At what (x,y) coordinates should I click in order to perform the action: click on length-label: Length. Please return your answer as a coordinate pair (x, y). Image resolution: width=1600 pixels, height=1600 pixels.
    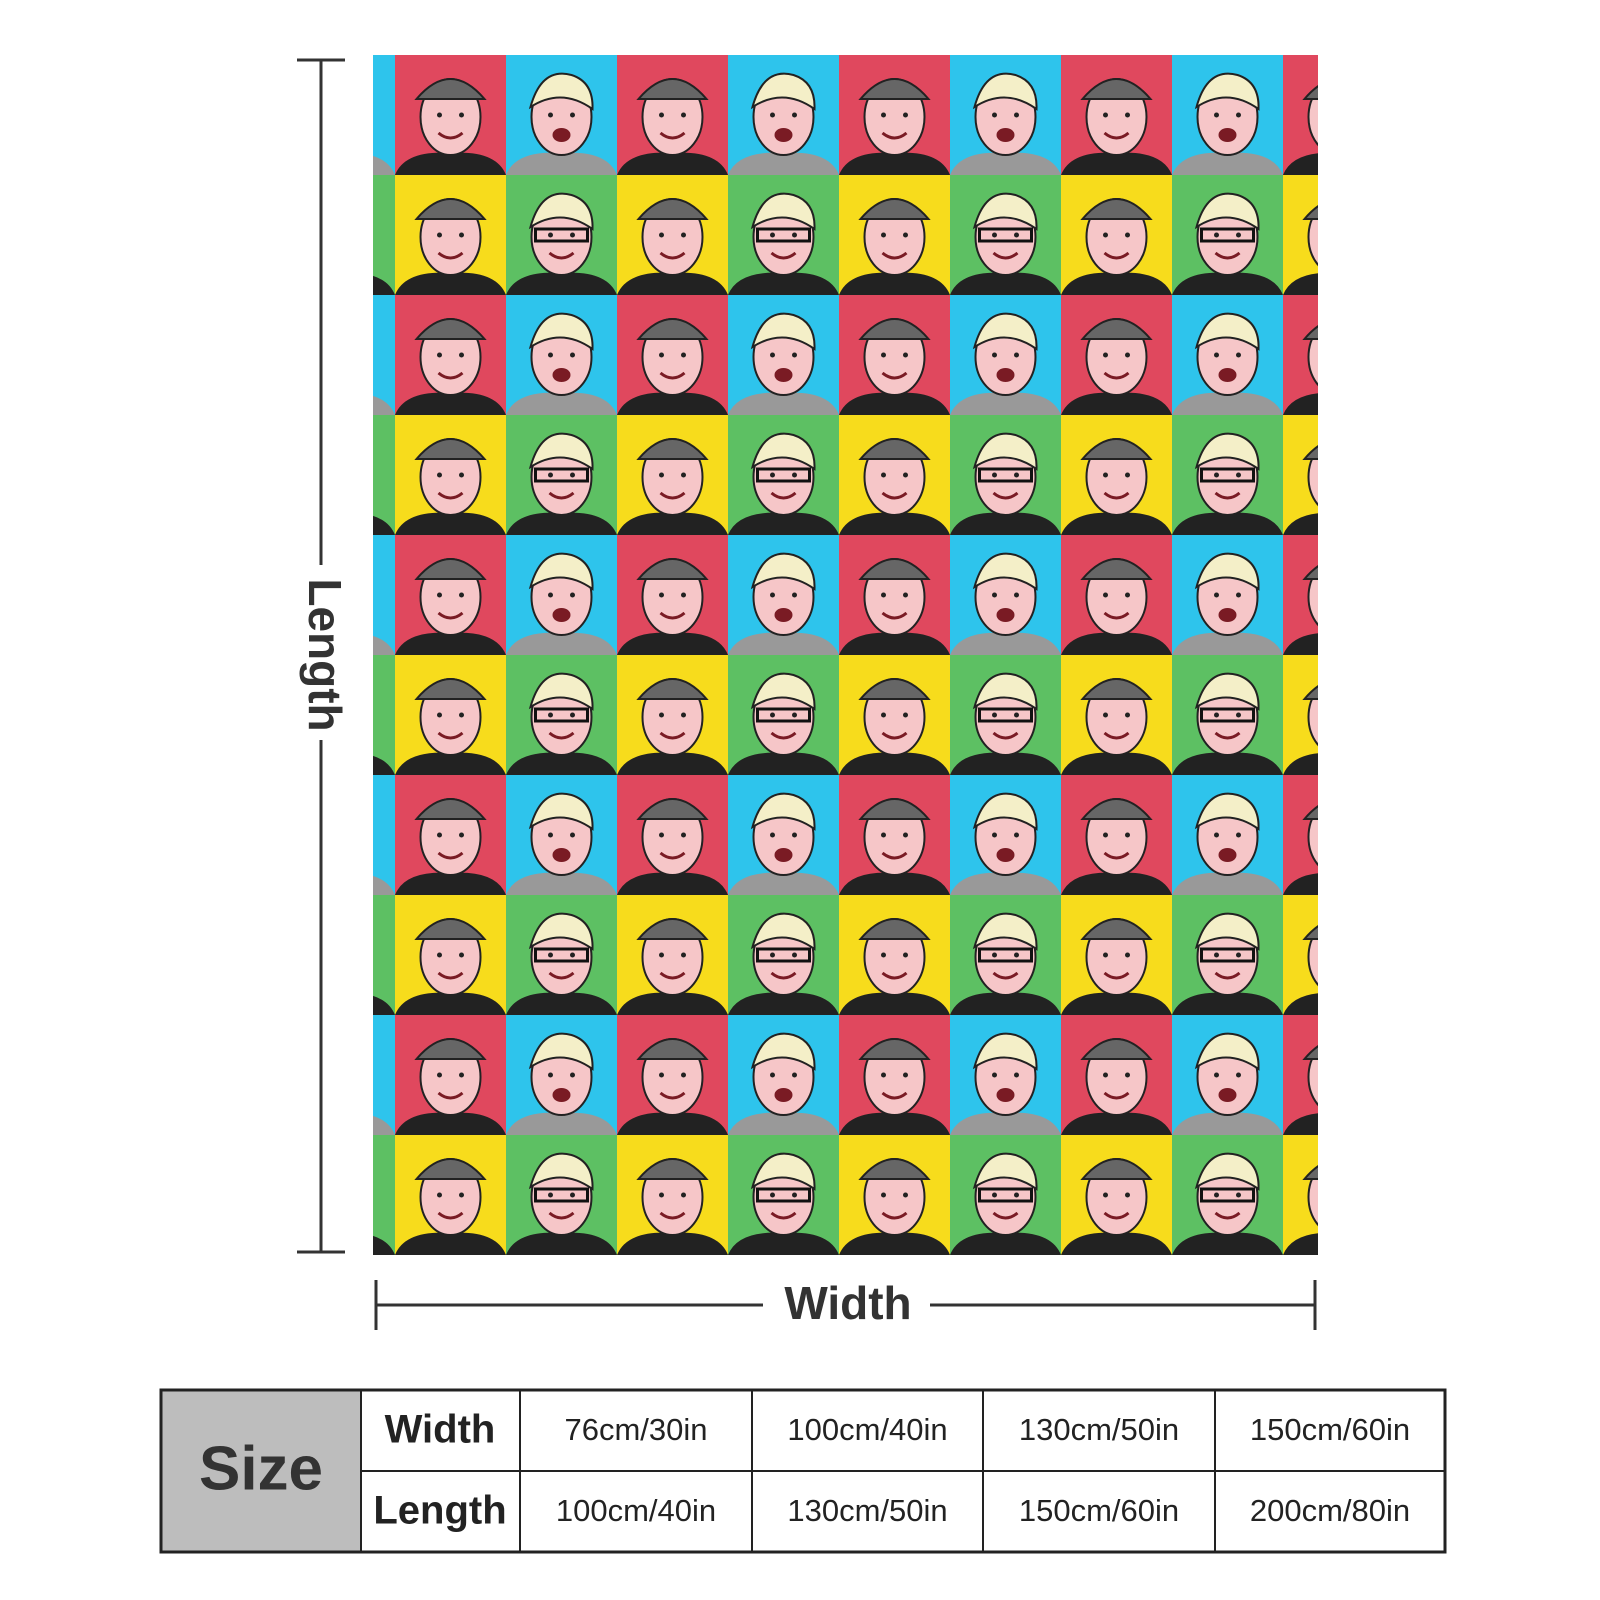
    Looking at the image, I should click on (325, 654).